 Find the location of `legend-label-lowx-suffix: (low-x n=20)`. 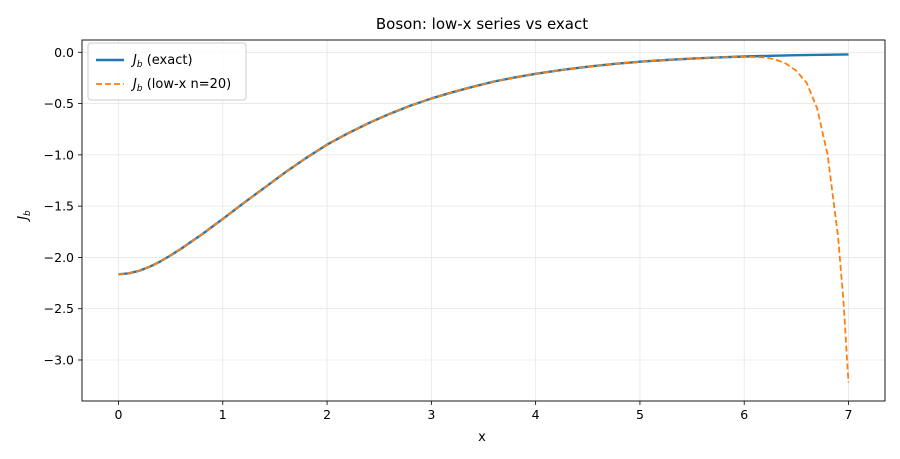

legend-label-lowx-suffix: (low-x n=20) is located at coordinates (187, 84).